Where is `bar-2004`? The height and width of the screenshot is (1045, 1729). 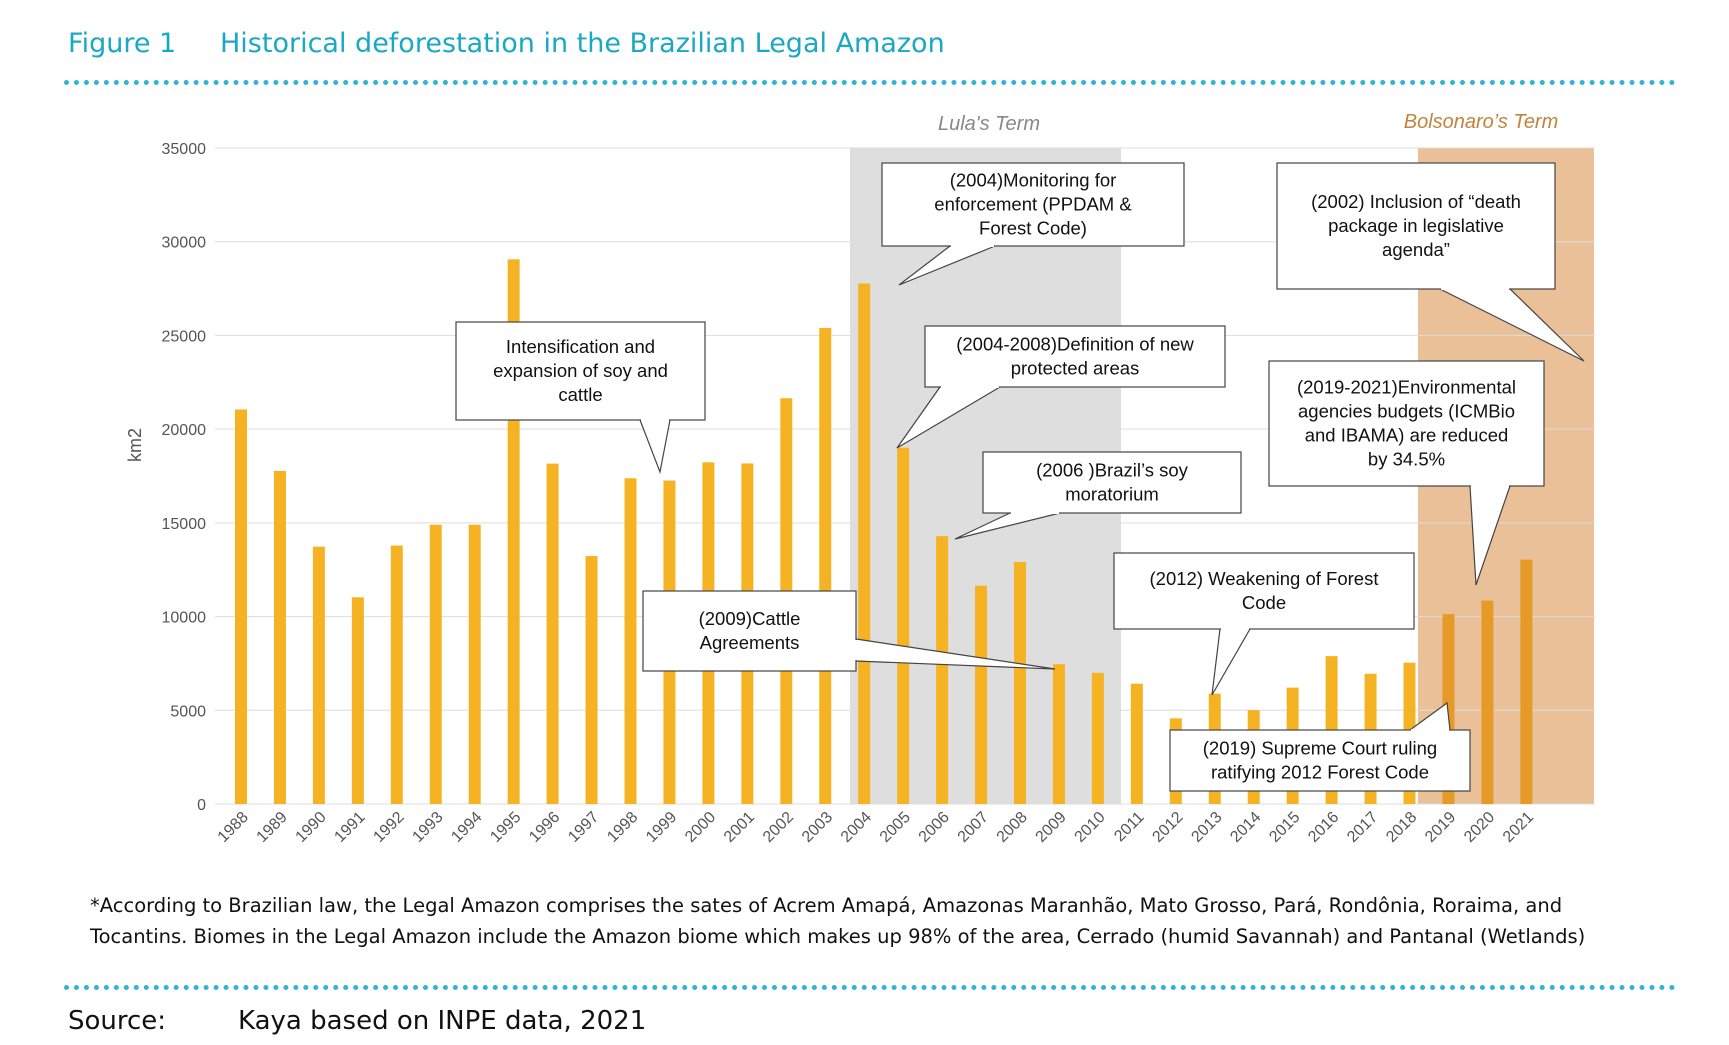
bar-2004 is located at coordinates (864, 543).